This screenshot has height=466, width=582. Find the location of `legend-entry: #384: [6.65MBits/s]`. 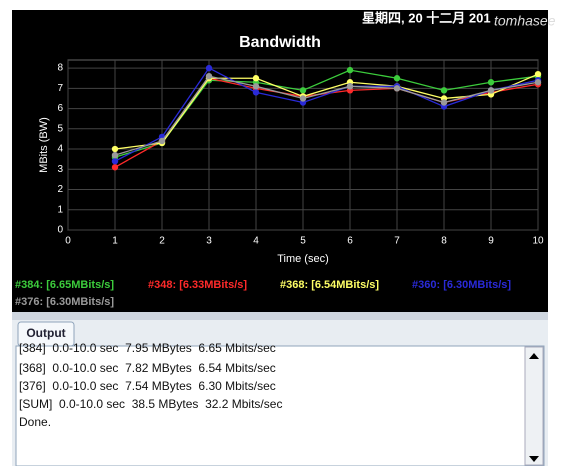

legend-entry: #384: [6.65MBits/s] is located at coordinates (64, 285).